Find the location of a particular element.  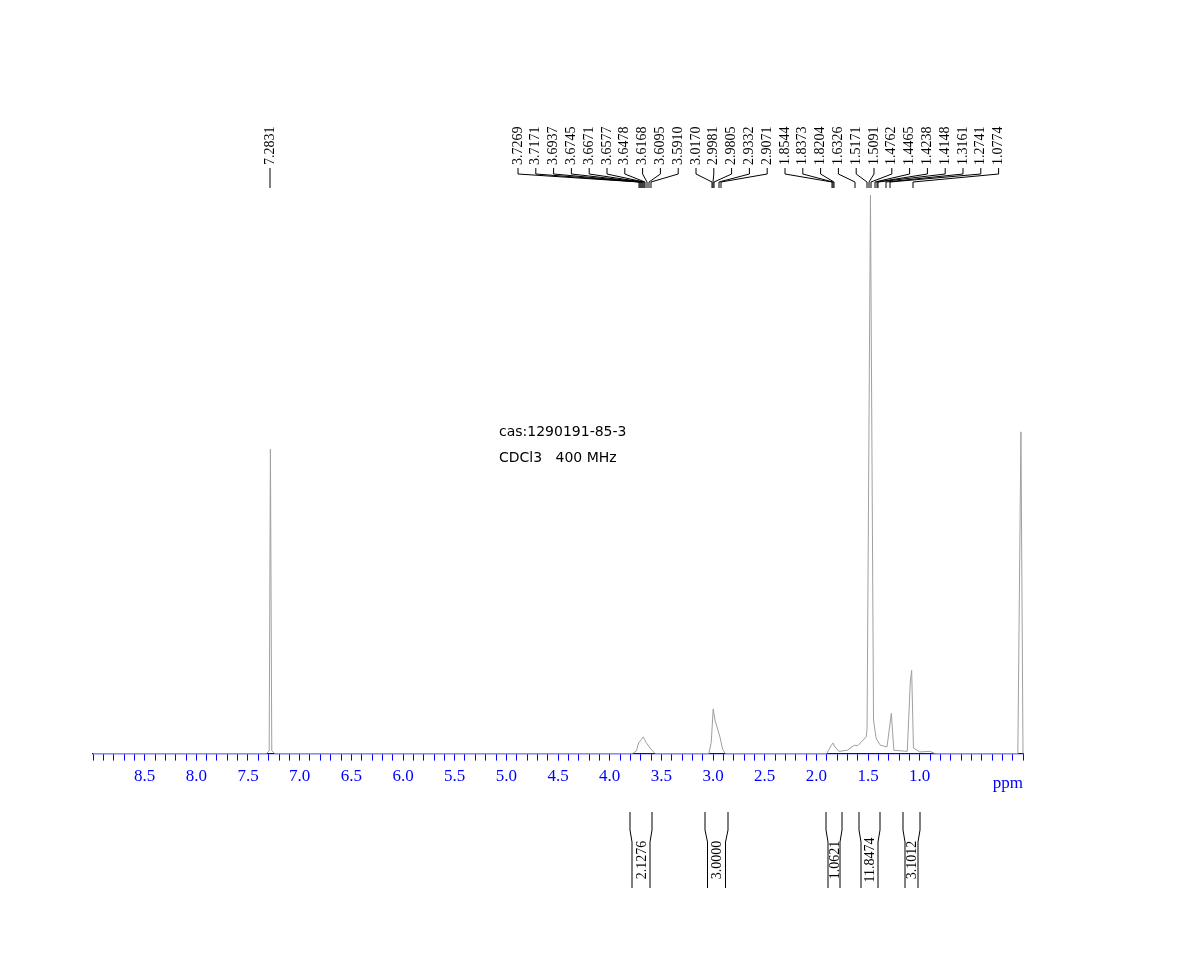

text: 1.8544 is located at coordinates (784, 145).